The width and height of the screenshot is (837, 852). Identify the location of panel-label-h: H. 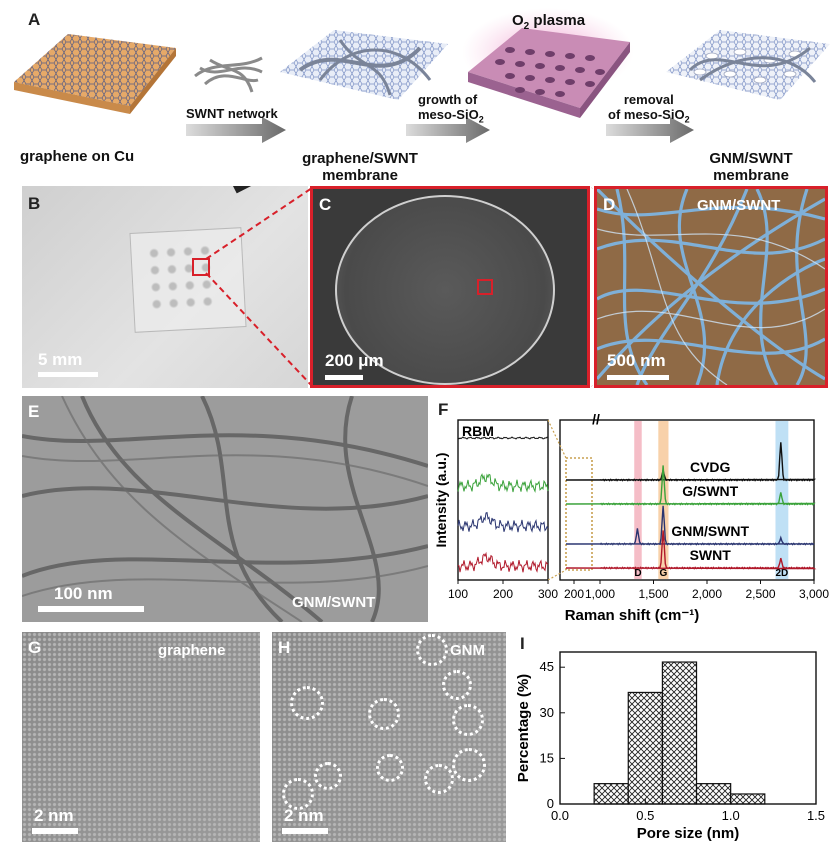
(284, 647).